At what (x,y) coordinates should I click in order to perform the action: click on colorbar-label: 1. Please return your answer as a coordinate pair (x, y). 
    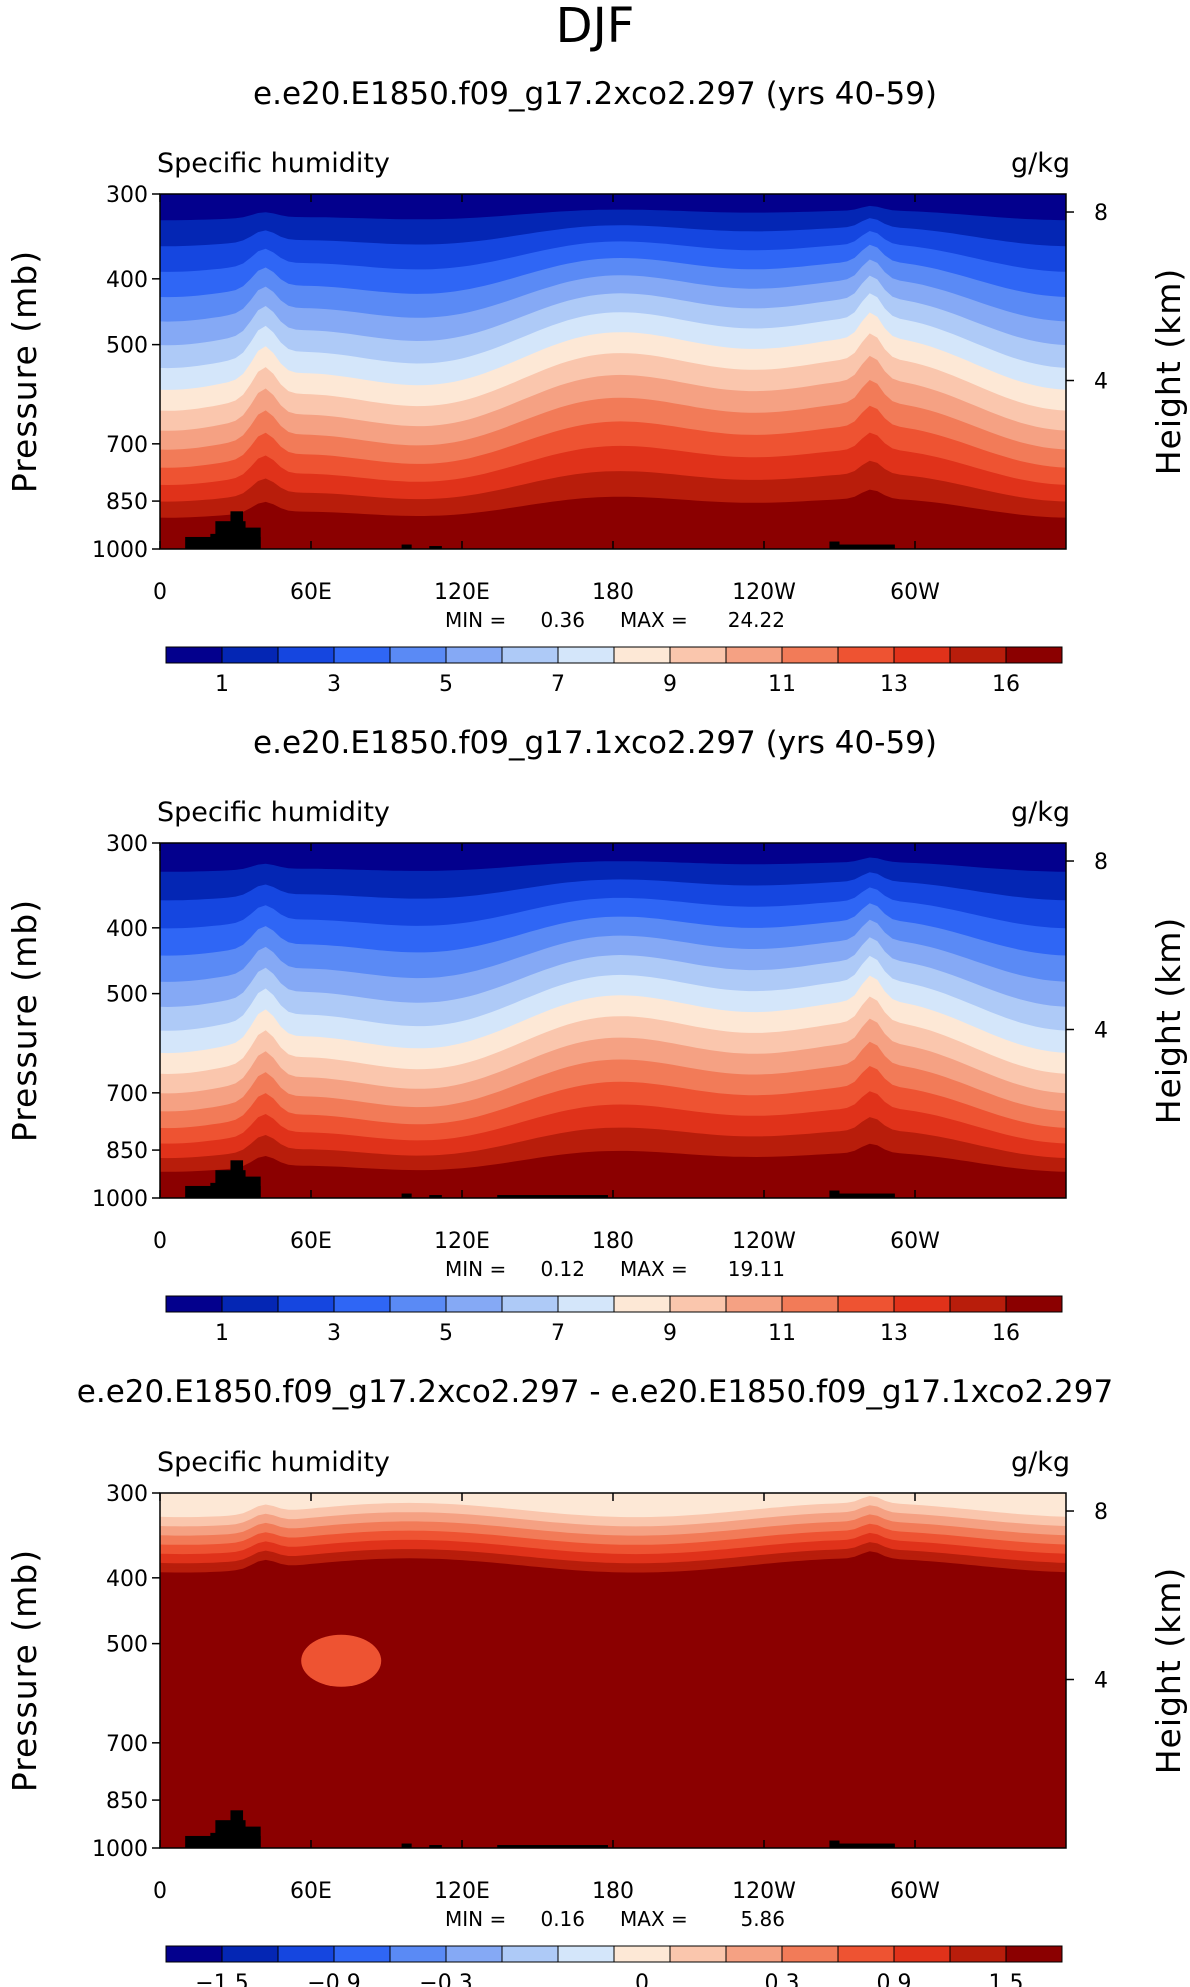
    Looking at the image, I should click on (222, 1333).